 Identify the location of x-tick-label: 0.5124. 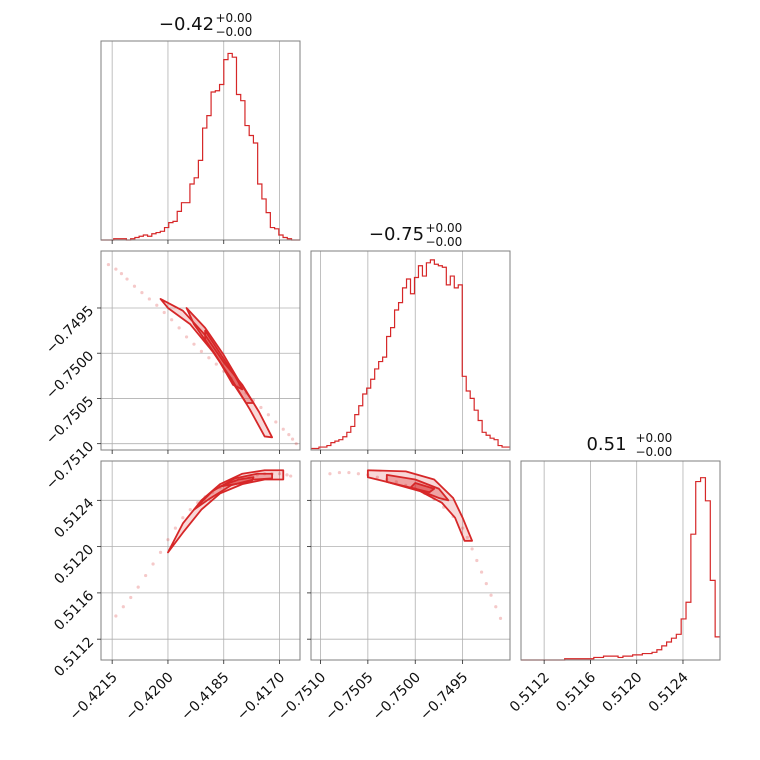
(669, 692).